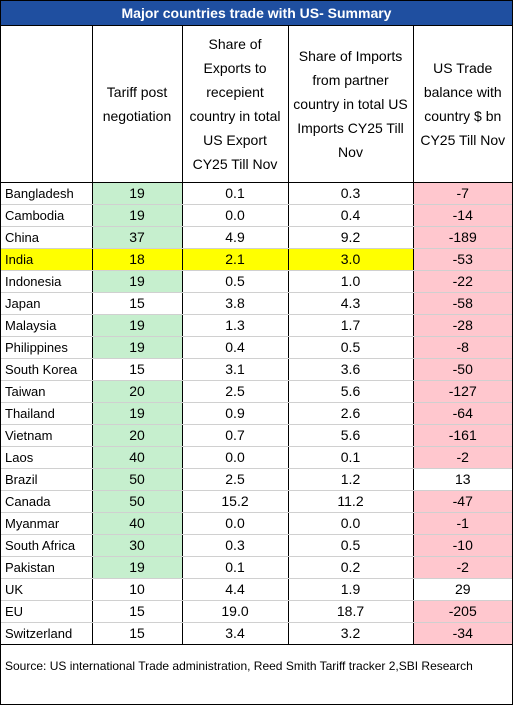  I want to click on import-share-cell: 9.2, so click(350, 237).